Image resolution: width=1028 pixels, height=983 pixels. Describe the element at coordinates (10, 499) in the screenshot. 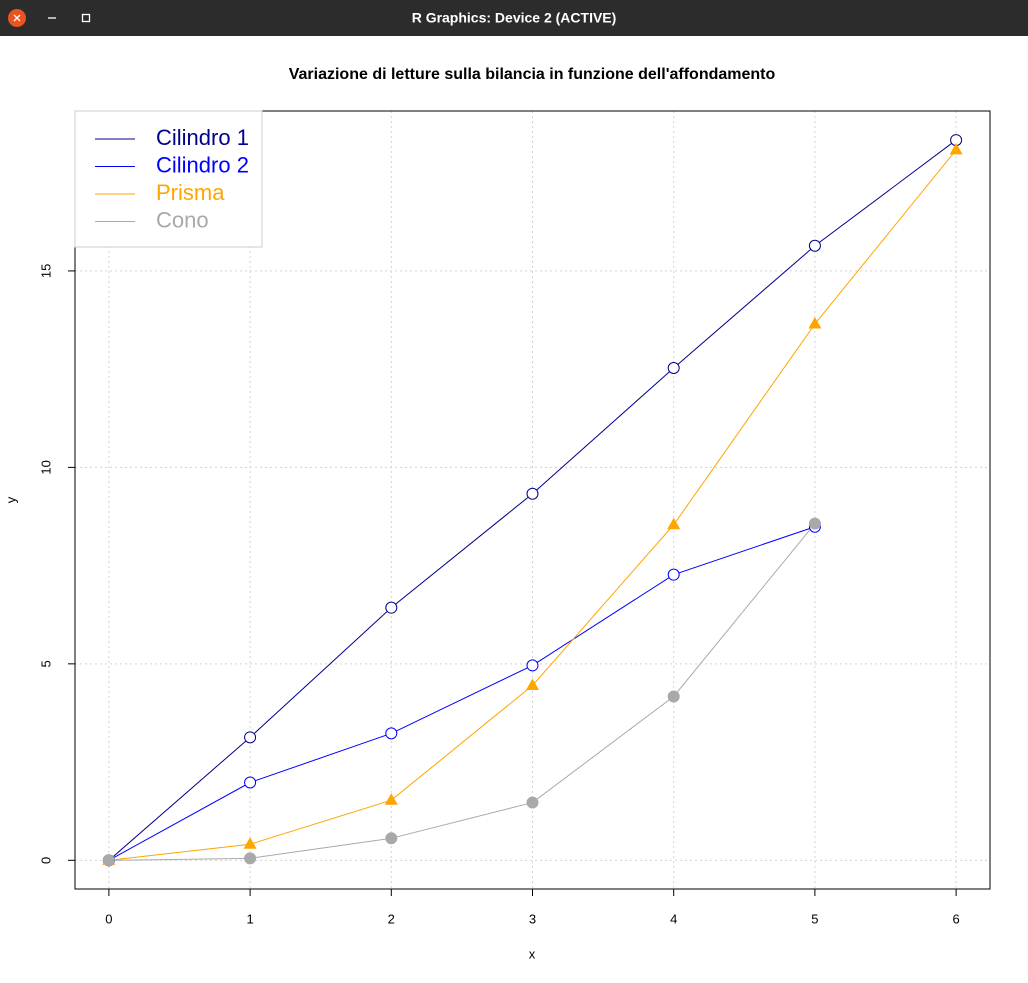

I see `y-axis-label: y` at that location.